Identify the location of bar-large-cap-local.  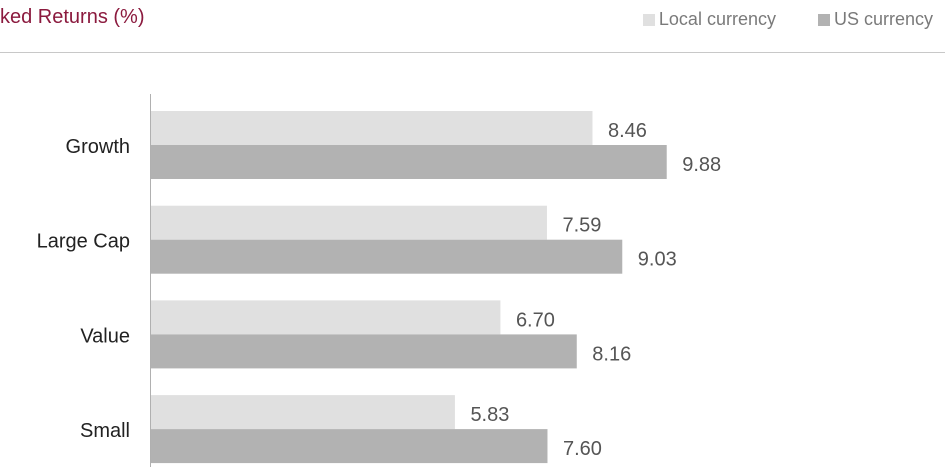
(348, 222).